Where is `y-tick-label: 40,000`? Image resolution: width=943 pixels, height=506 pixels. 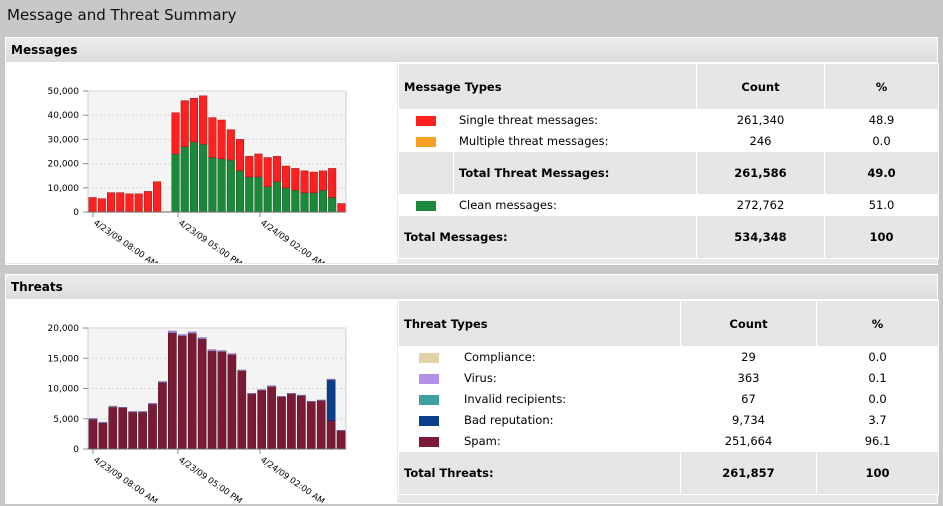 y-tick-label: 40,000 is located at coordinates (64, 116).